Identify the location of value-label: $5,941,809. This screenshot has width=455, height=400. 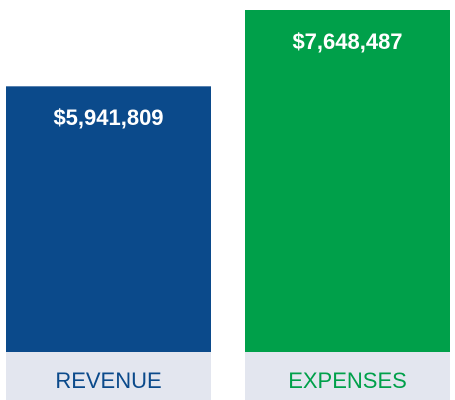
(108, 117).